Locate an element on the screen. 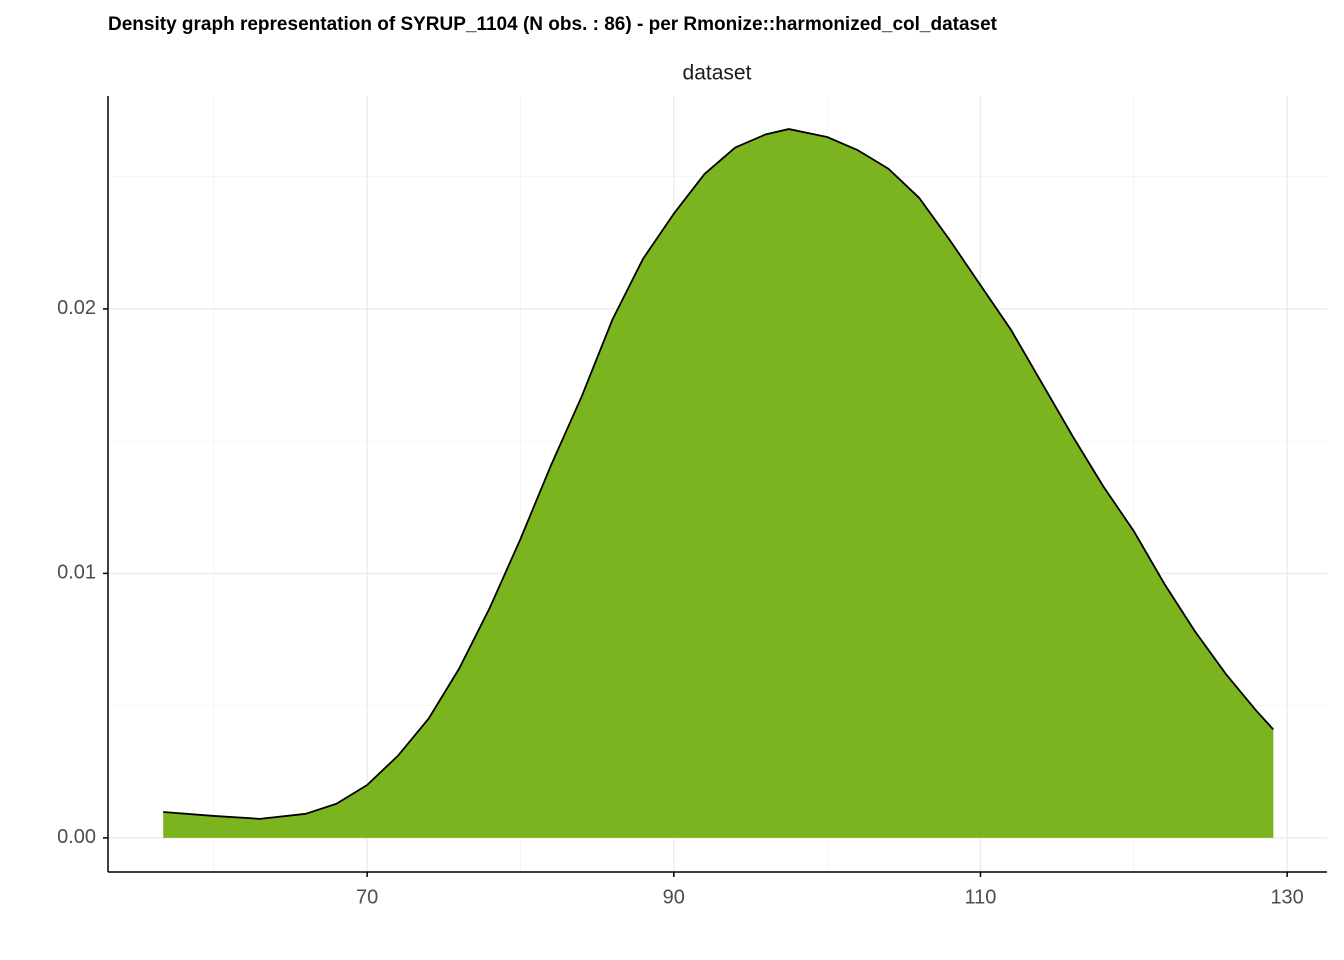  strip-label: dataset is located at coordinates (717, 73).